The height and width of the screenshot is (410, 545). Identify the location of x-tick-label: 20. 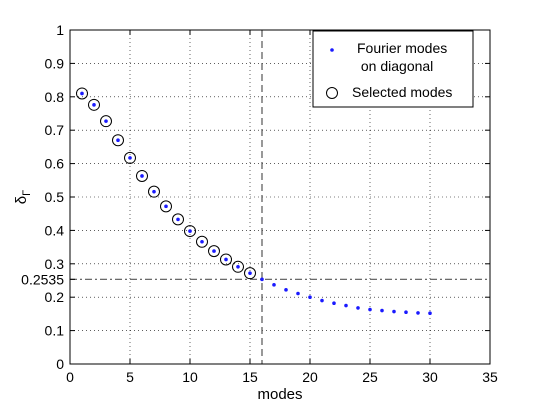
(310, 377).